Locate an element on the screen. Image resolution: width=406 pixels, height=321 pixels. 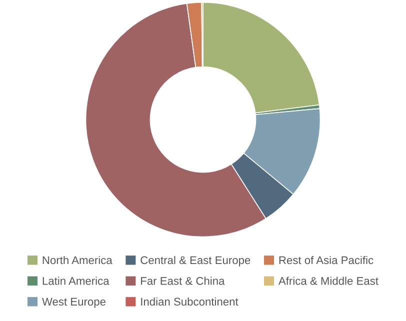
legend-label: Indian Subcontinent is located at coordinates (189, 301).